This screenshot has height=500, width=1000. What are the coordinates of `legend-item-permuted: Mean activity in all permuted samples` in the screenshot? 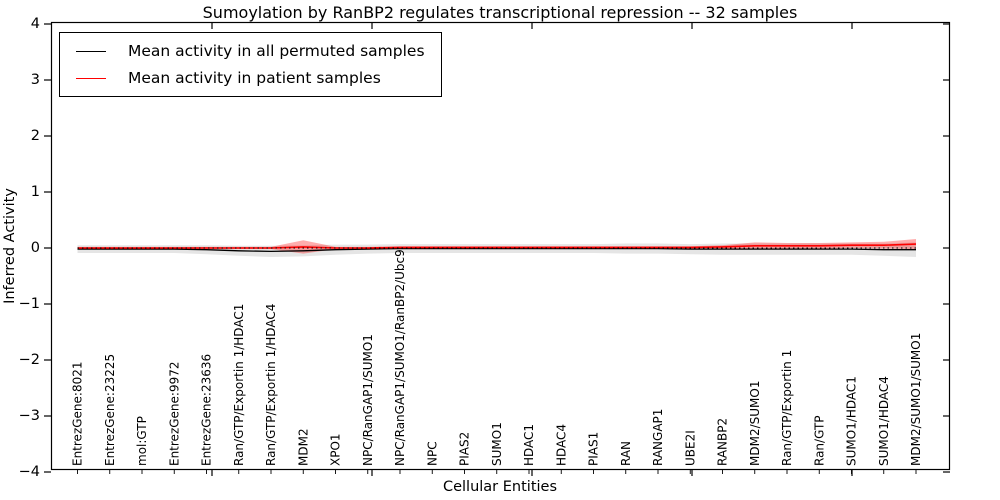 It's located at (250, 51).